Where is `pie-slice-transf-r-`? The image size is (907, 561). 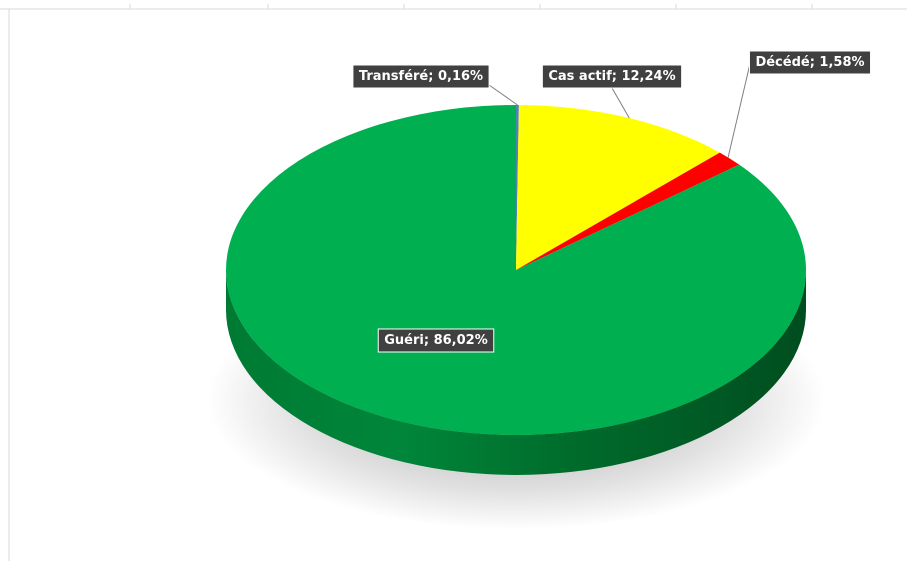
pie-slice-transf-r- is located at coordinates (517, 187).